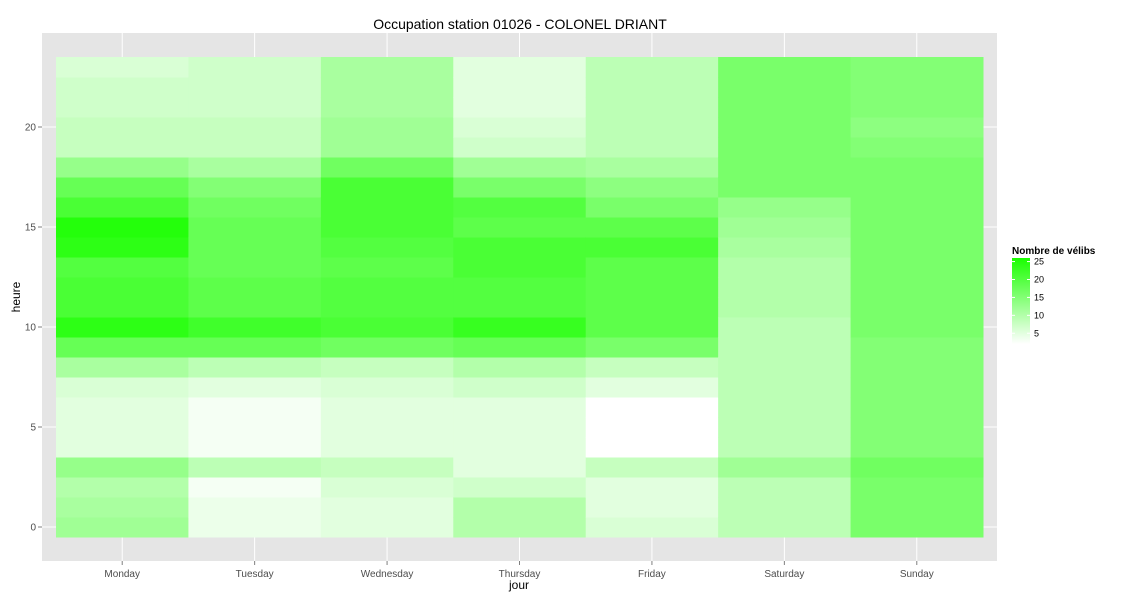  Describe the element at coordinates (1036, 333) in the screenshot. I see `legend-label: 5` at that location.